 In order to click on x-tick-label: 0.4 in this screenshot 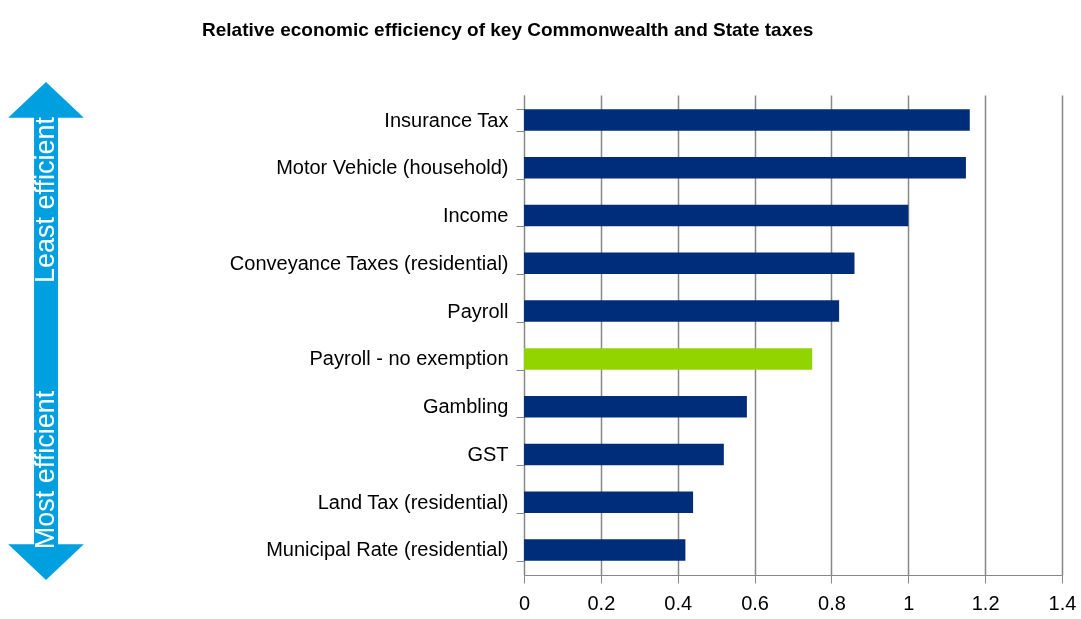, I will do `click(678, 602)`.